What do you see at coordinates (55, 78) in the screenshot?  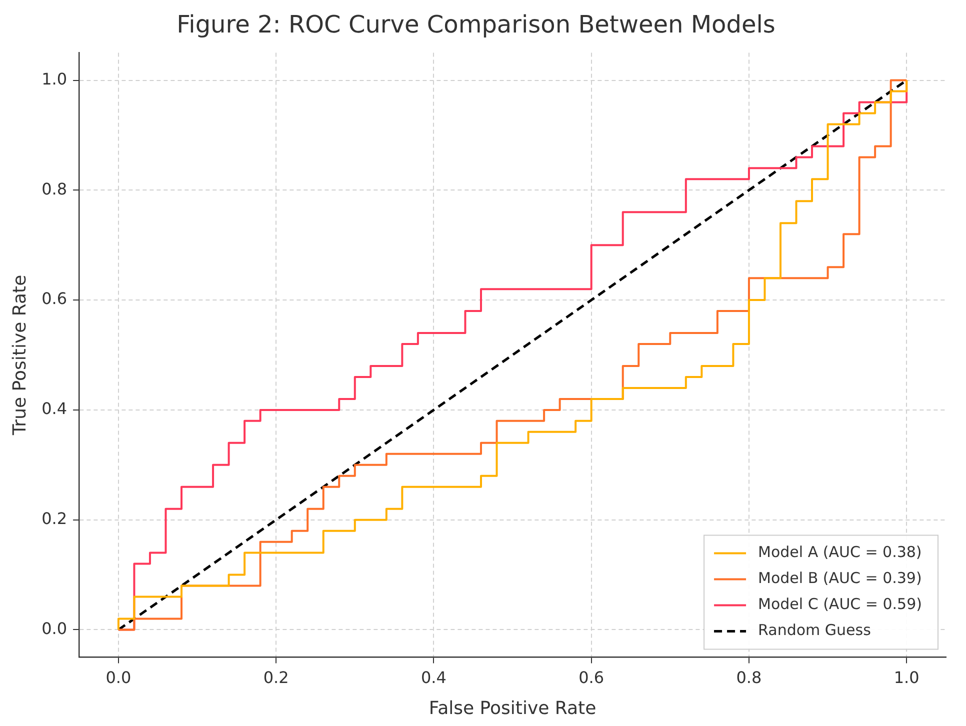 I see `y-tick-label: 1.0` at bounding box center [55, 78].